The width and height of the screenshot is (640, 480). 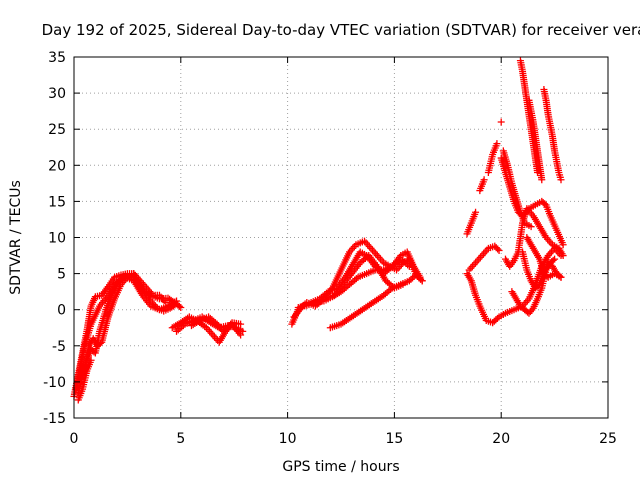 What do you see at coordinates (501, 439) in the screenshot?
I see `x-tick-label: 20` at bounding box center [501, 439].